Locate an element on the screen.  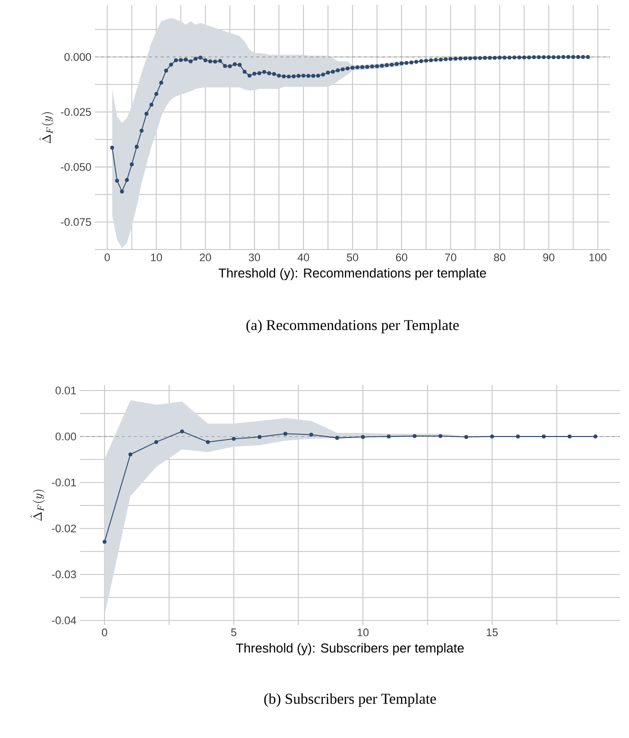
x-tick-label: 40 is located at coordinates (304, 258).